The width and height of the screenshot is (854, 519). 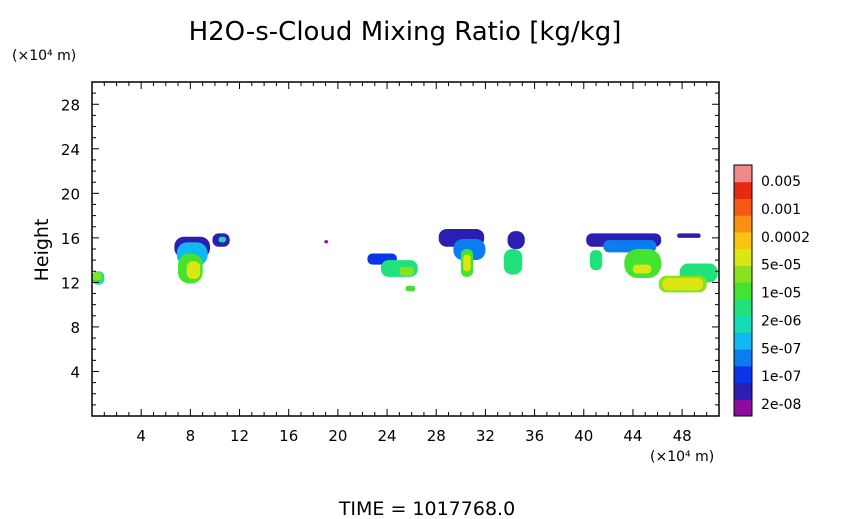 What do you see at coordinates (485, 436) in the screenshot?
I see `x-tick-label: 32` at bounding box center [485, 436].